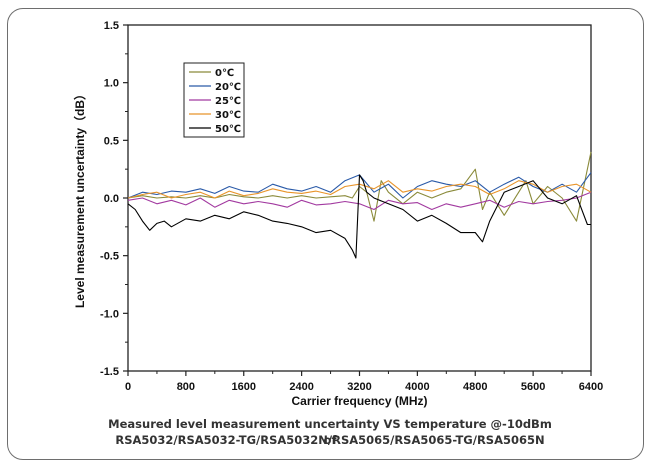 The width and height of the screenshot is (653, 469). What do you see at coordinates (111, 199) in the screenshot?
I see `y-tick-label: 0.0` at bounding box center [111, 199].